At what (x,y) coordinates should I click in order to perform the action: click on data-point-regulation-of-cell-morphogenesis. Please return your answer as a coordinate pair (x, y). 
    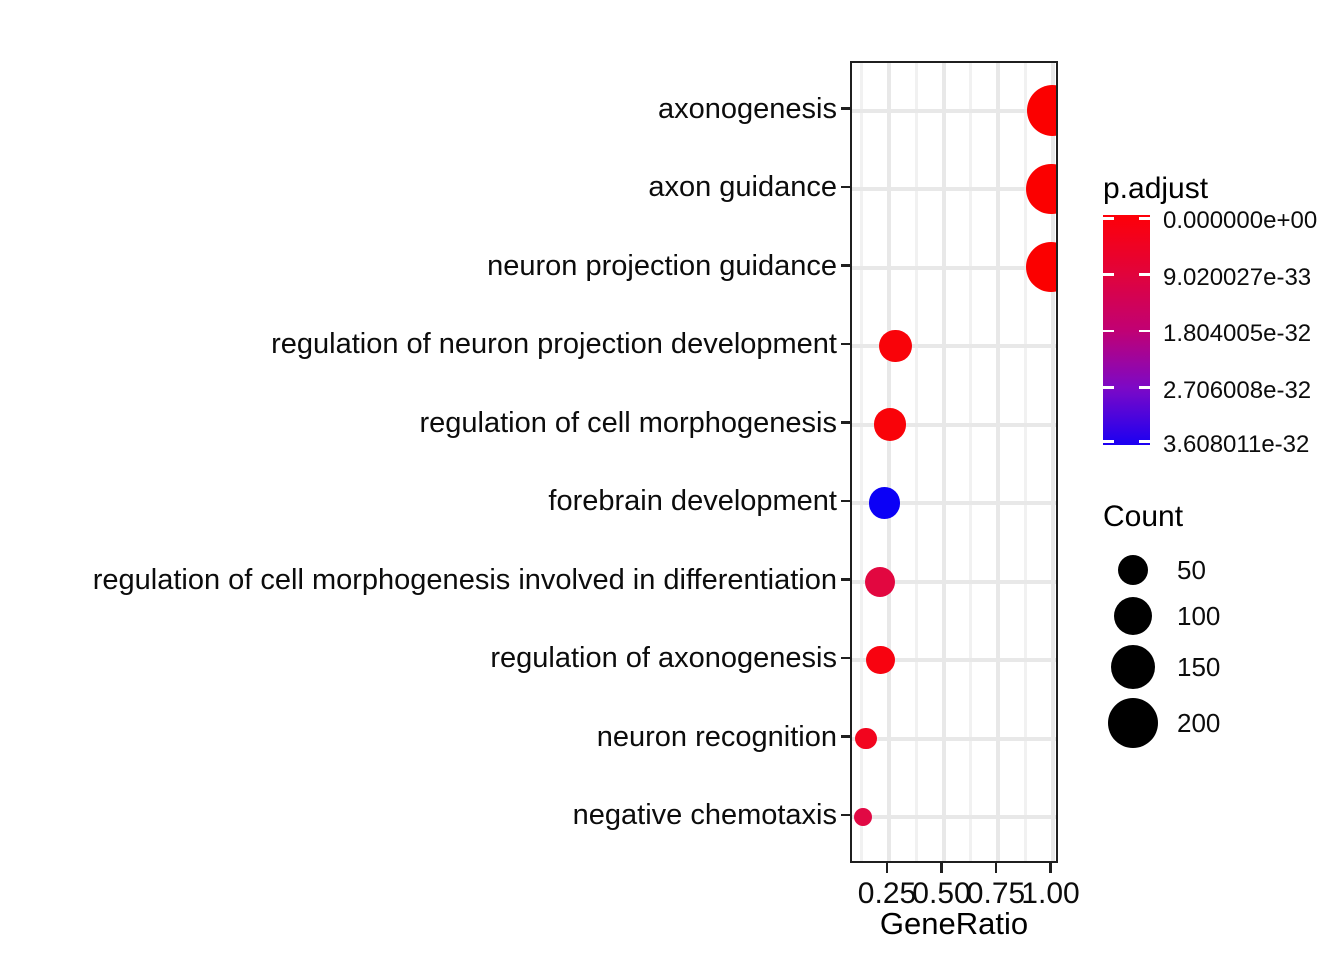
    Looking at the image, I should click on (890, 424).